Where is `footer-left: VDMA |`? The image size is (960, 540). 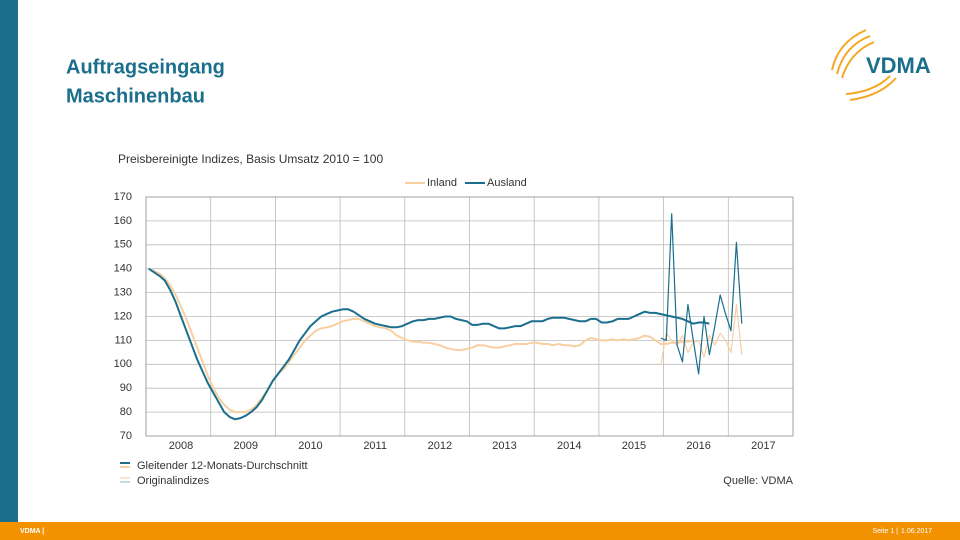
footer-left: VDMA | is located at coordinates (32, 531).